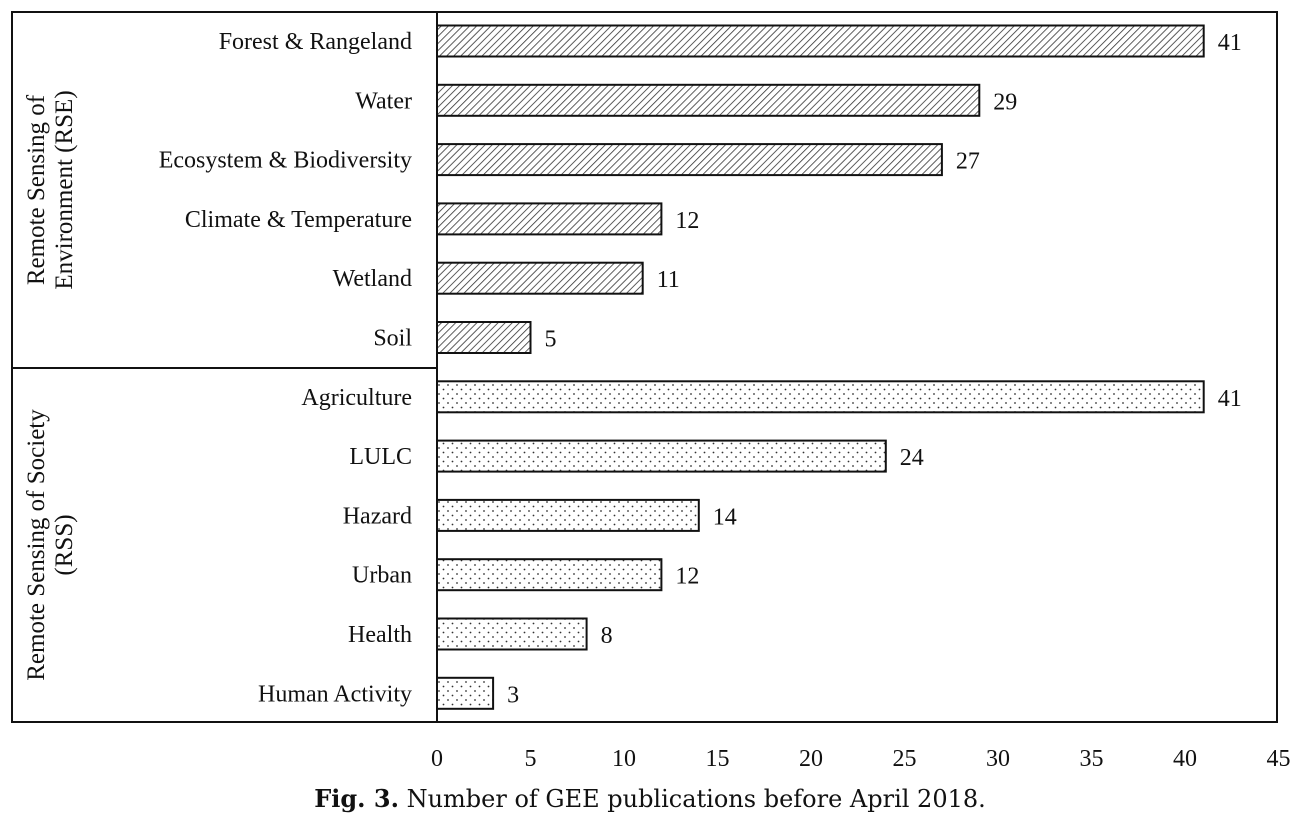 The image size is (1300, 831). I want to click on x-tick-label: 5, so click(531, 759).